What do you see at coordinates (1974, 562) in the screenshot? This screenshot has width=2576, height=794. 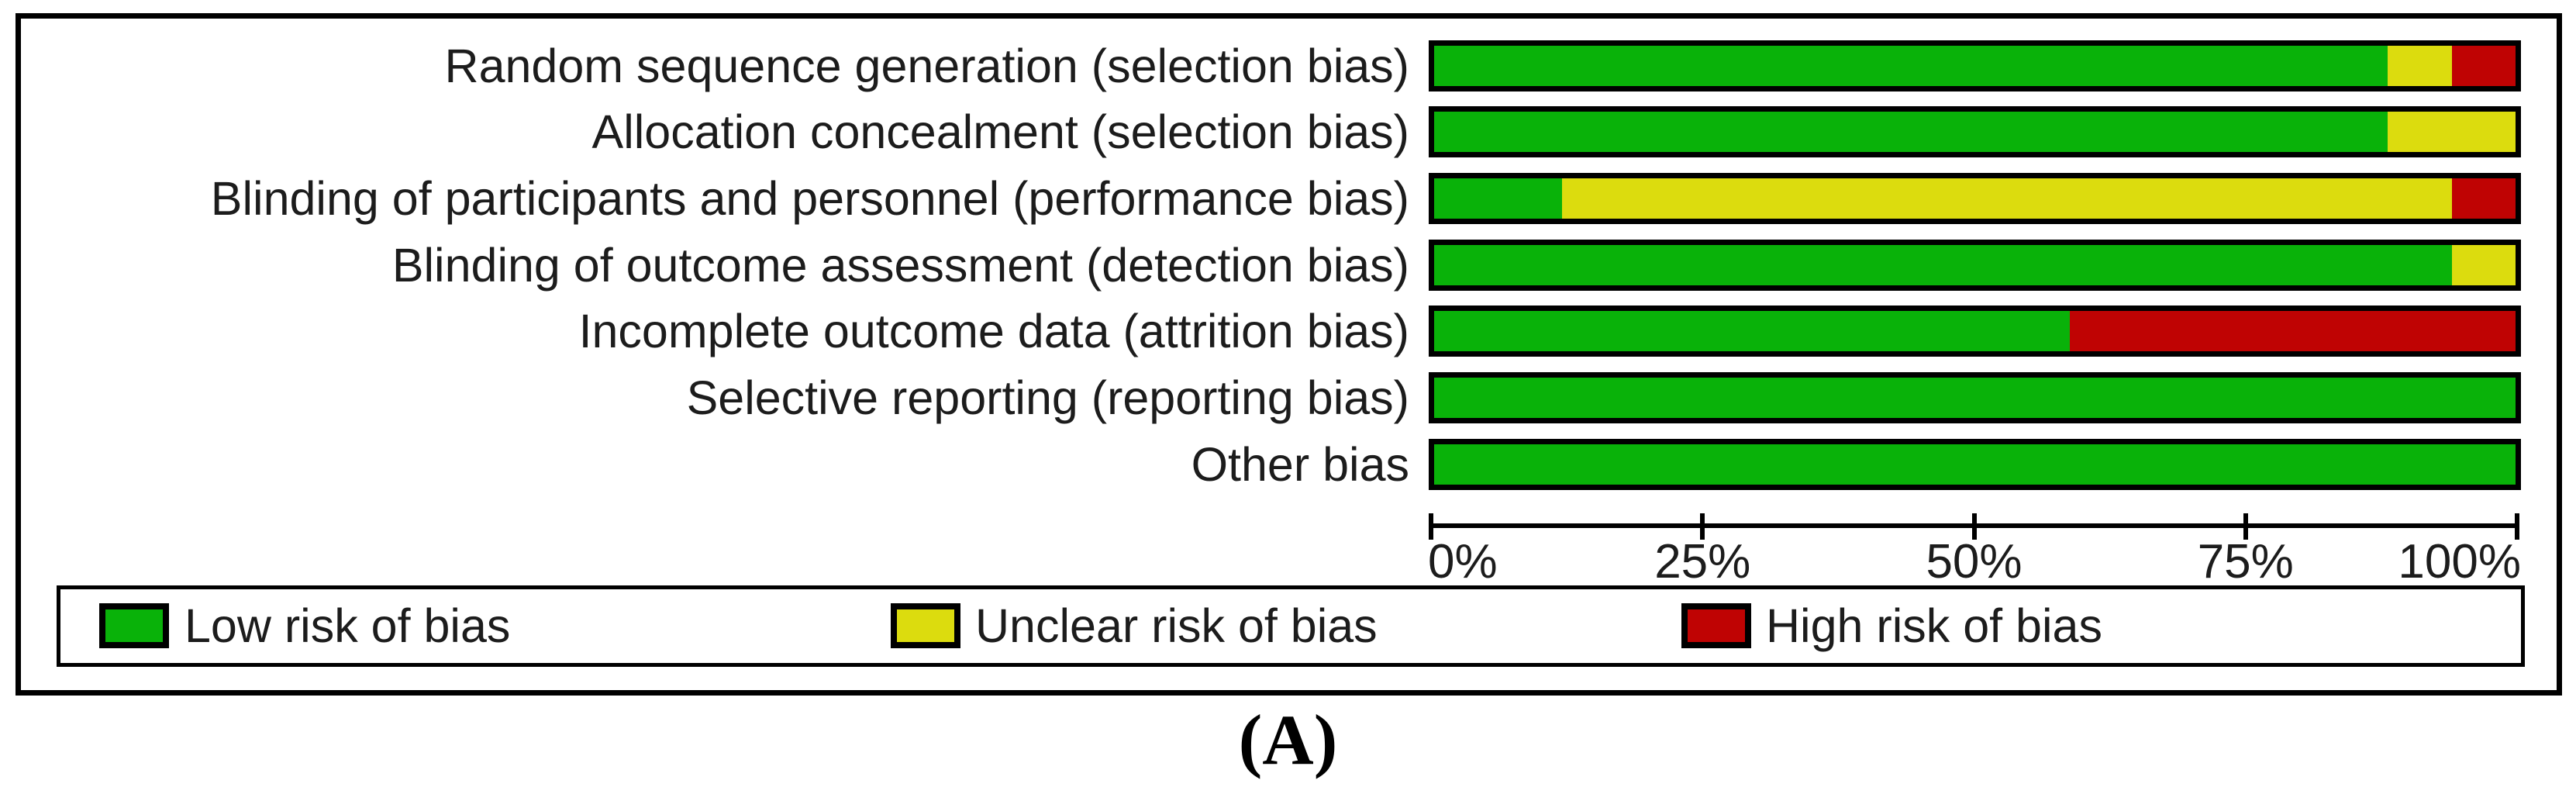 I see `x-axis-tick-label: 50%` at bounding box center [1974, 562].